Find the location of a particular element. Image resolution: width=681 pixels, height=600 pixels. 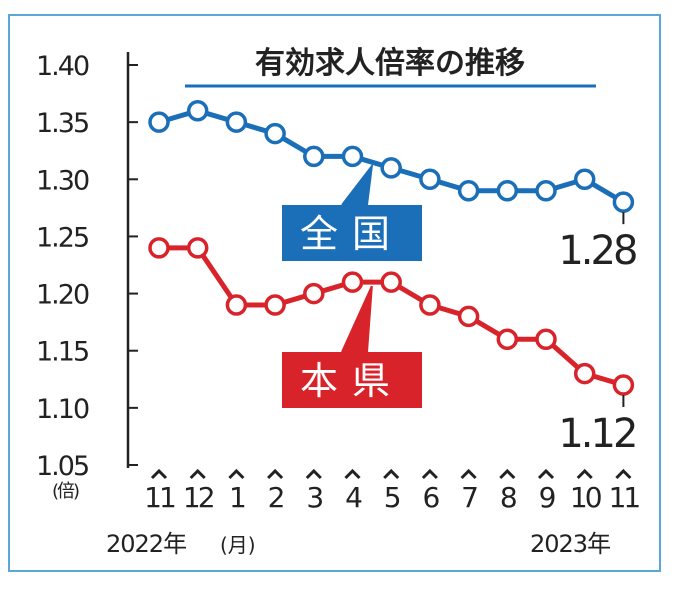

y-tick-label: 1.15 is located at coordinates (62, 352).